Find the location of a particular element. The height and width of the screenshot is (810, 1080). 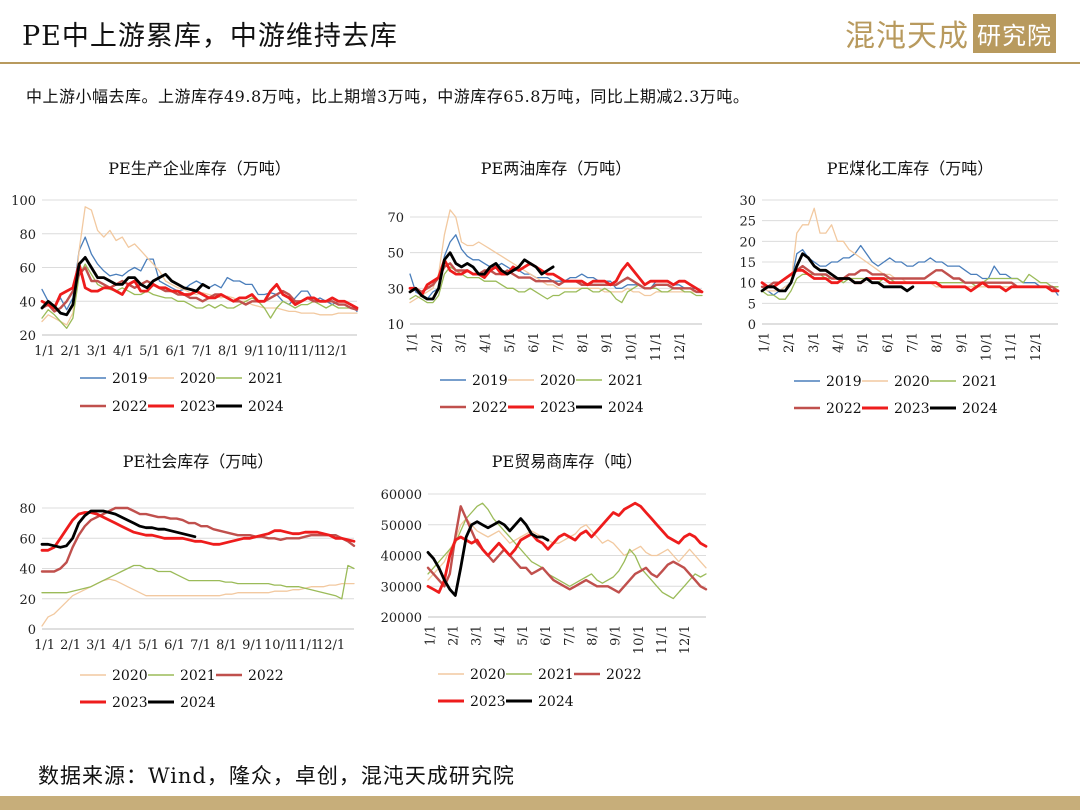

y-tick-label: 60 is located at coordinates (27, 269).